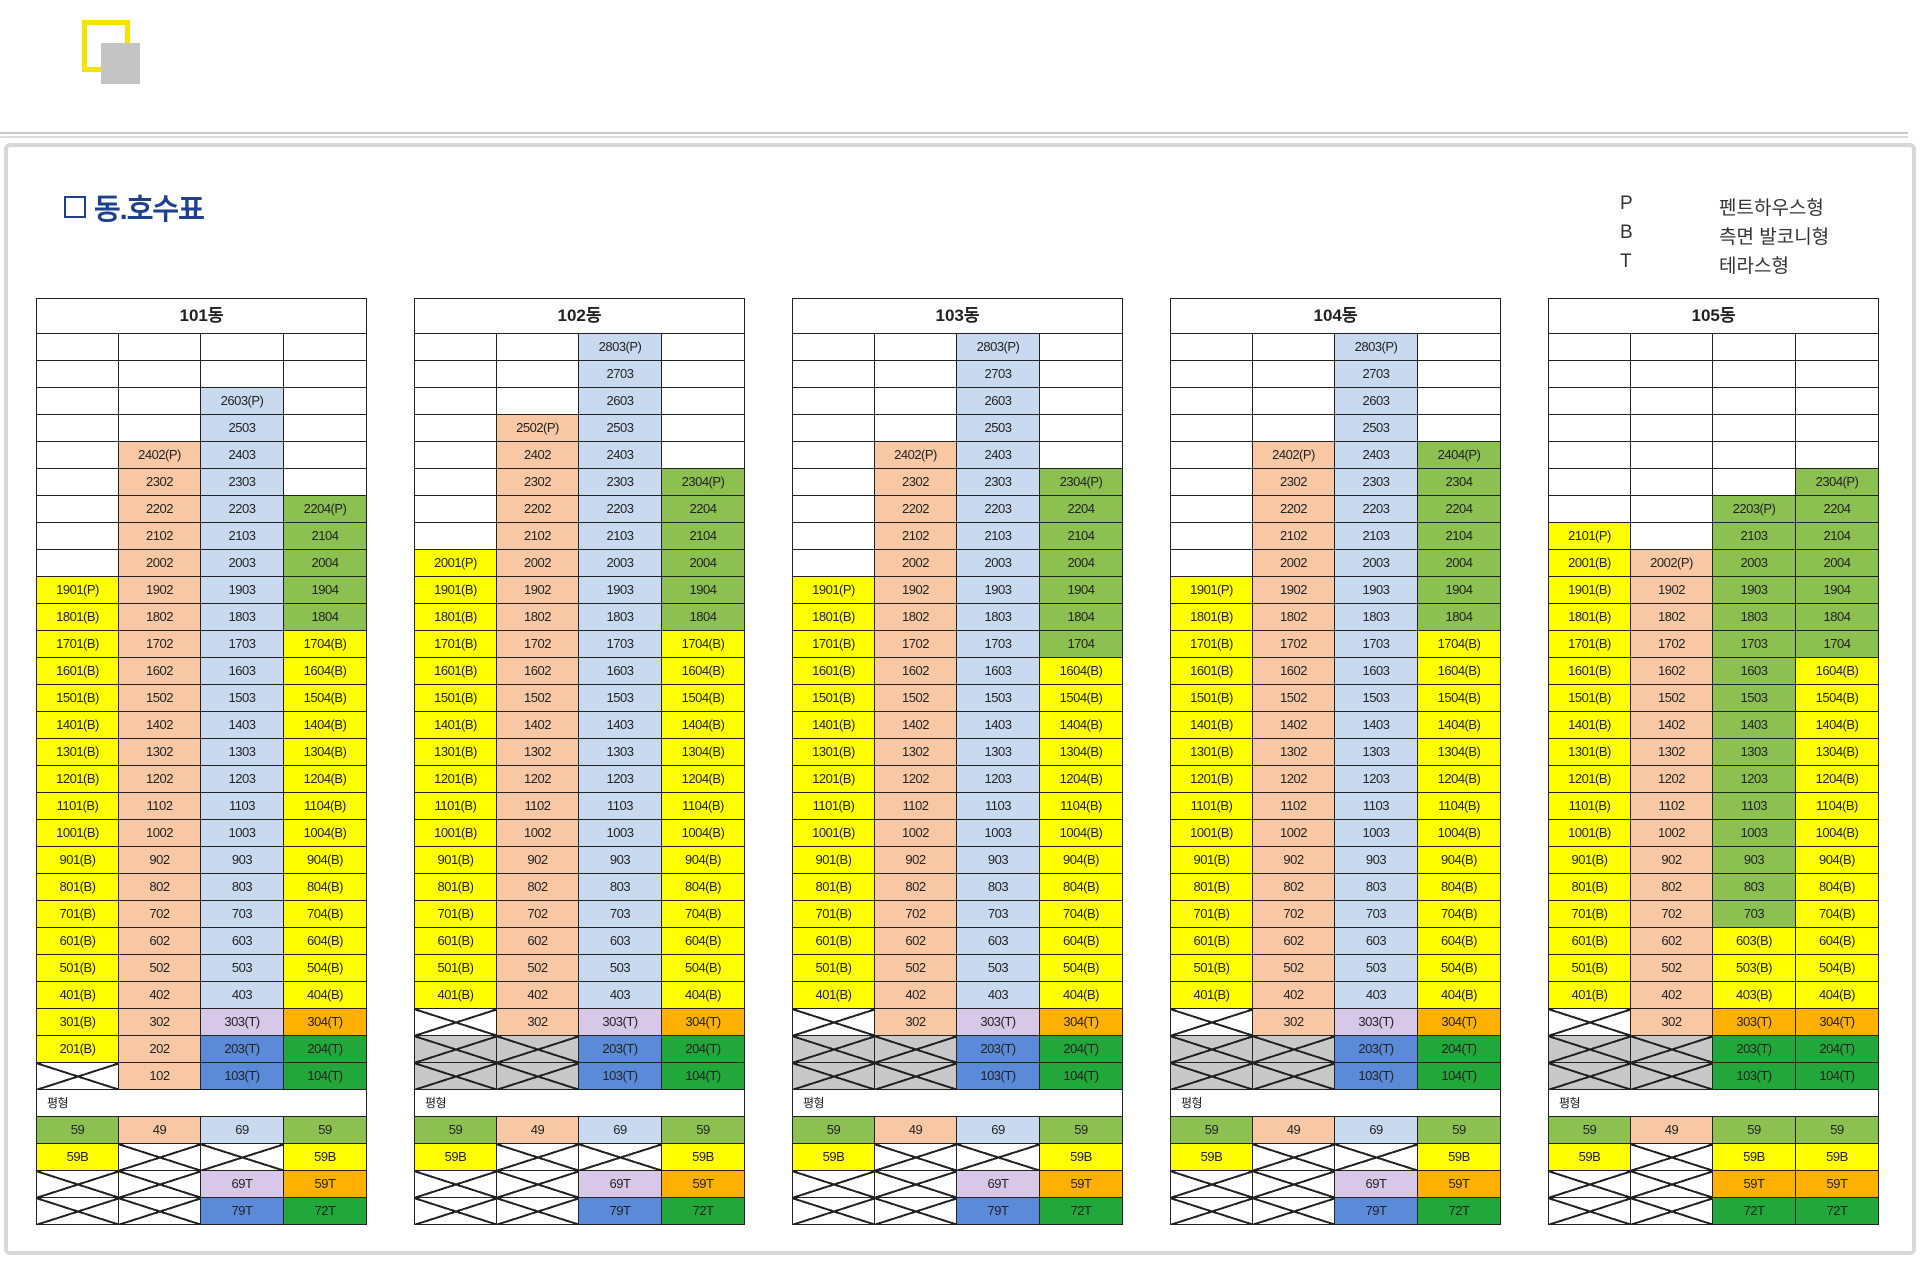 The width and height of the screenshot is (1920, 1275). Describe the element at coordinates (159, 941) in the screenshot. I see `unit-cell: 602` at that location.